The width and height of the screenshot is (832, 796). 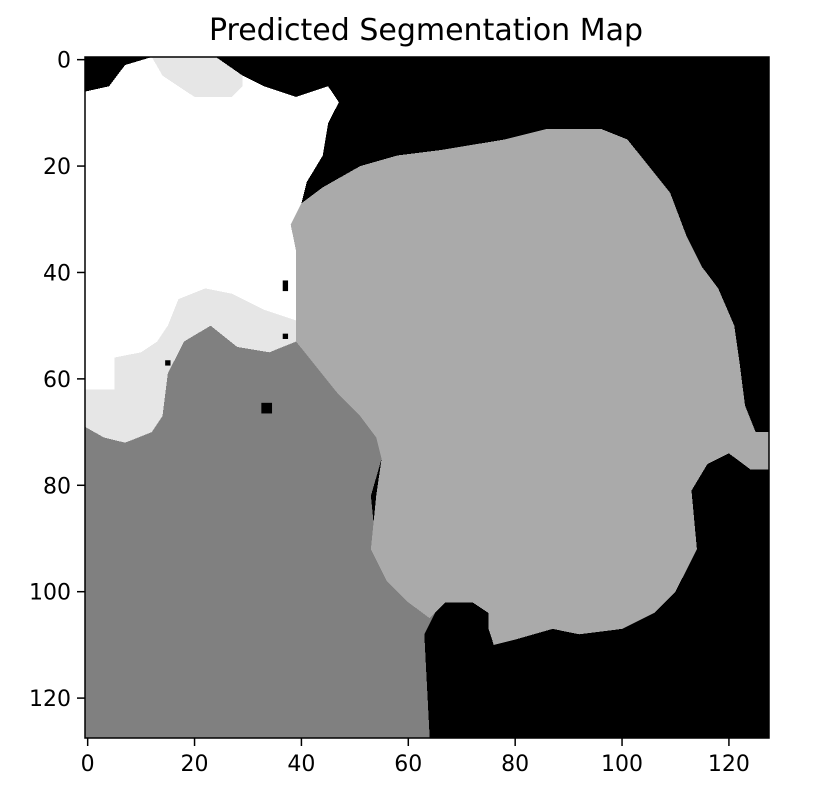 I want to click on x-tick-label-0: 0, so click(x=88, y=764).